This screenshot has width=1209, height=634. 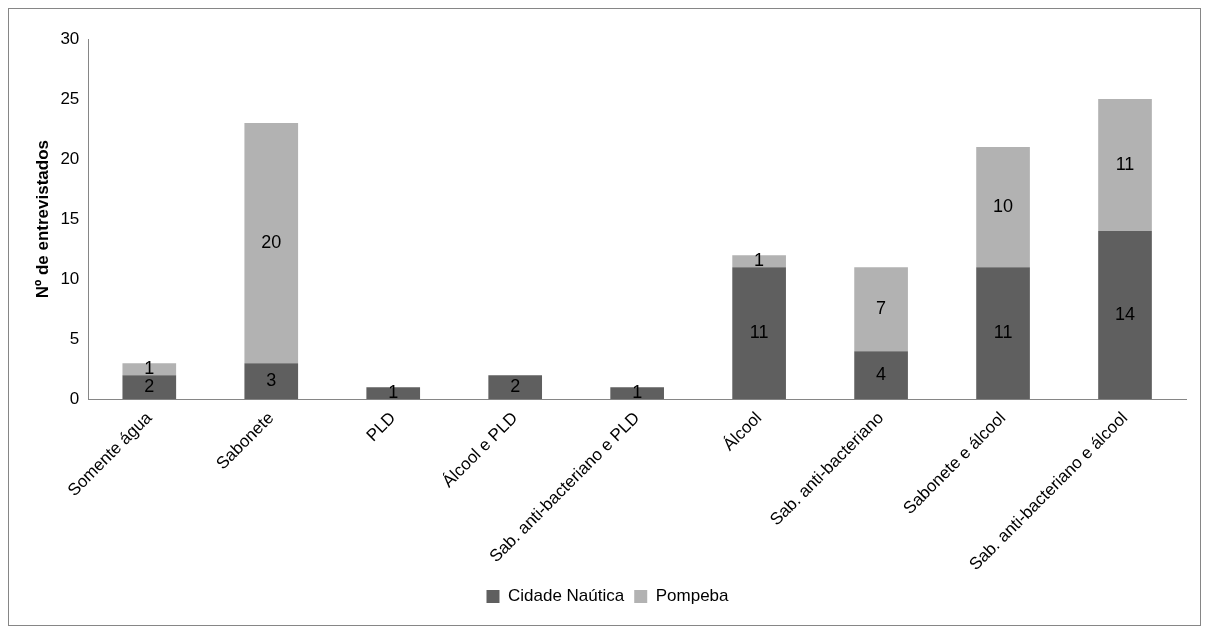 What do you see at coordinates (70, 278) in the screenshot?
I see `y-tick-label: 10` at bounding box center [70, 278].